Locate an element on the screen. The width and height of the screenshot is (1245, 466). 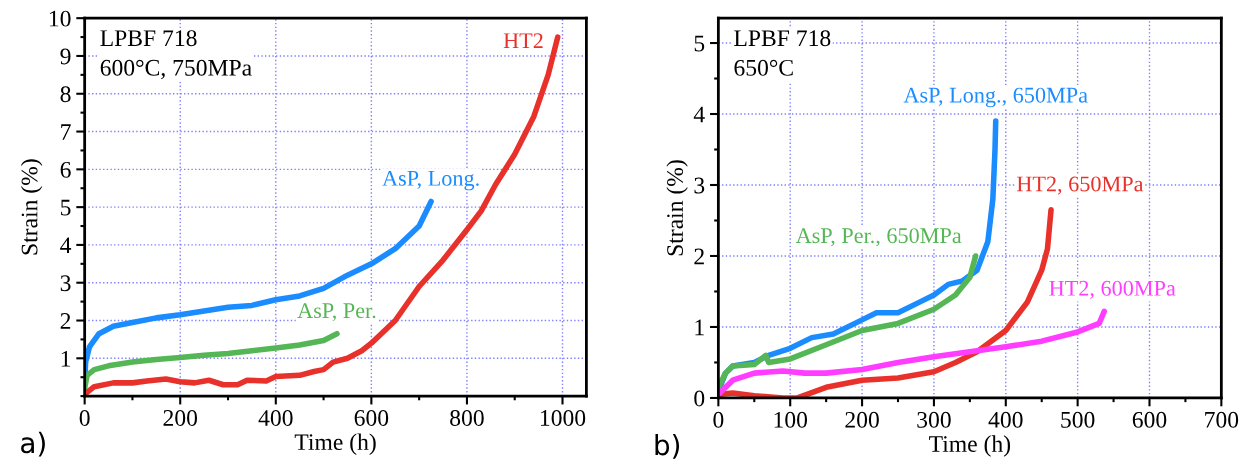
text: a) is located at coordinates (33, 444).